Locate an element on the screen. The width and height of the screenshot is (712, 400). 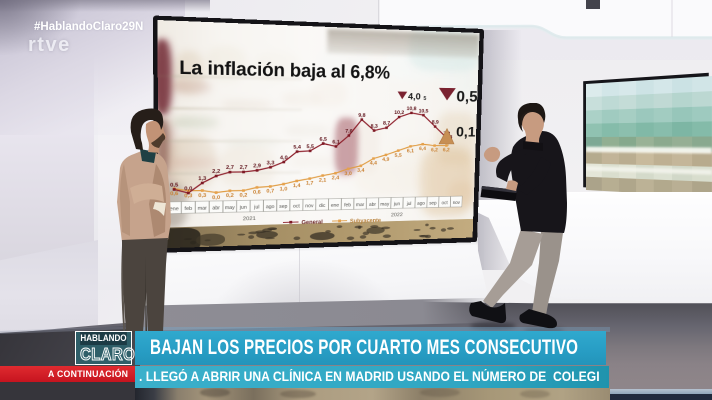
svg-text: 1,0 is located at coordinates (284, 189).